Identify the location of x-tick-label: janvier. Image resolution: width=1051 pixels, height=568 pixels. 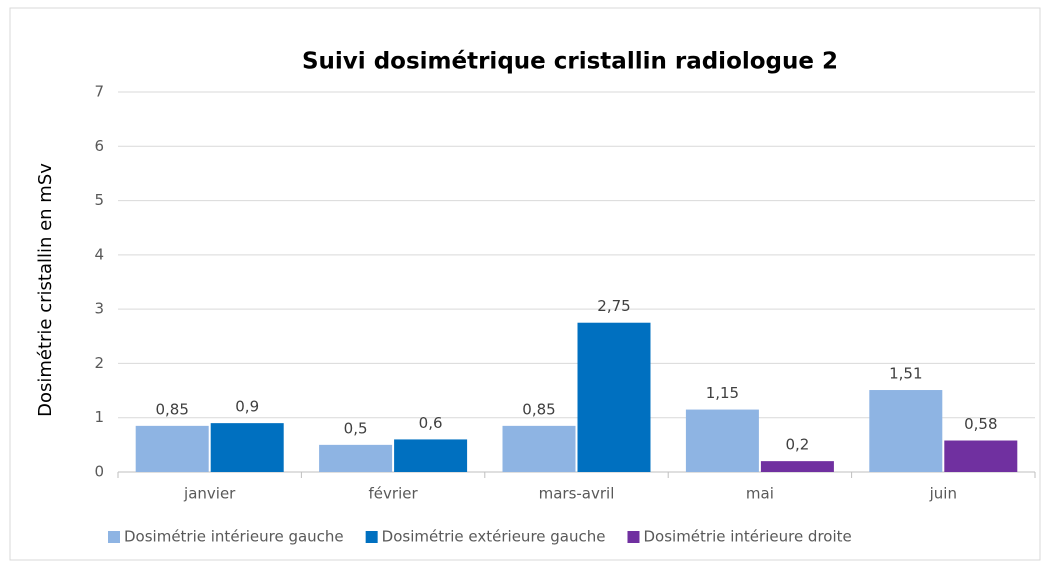
(209, 494).